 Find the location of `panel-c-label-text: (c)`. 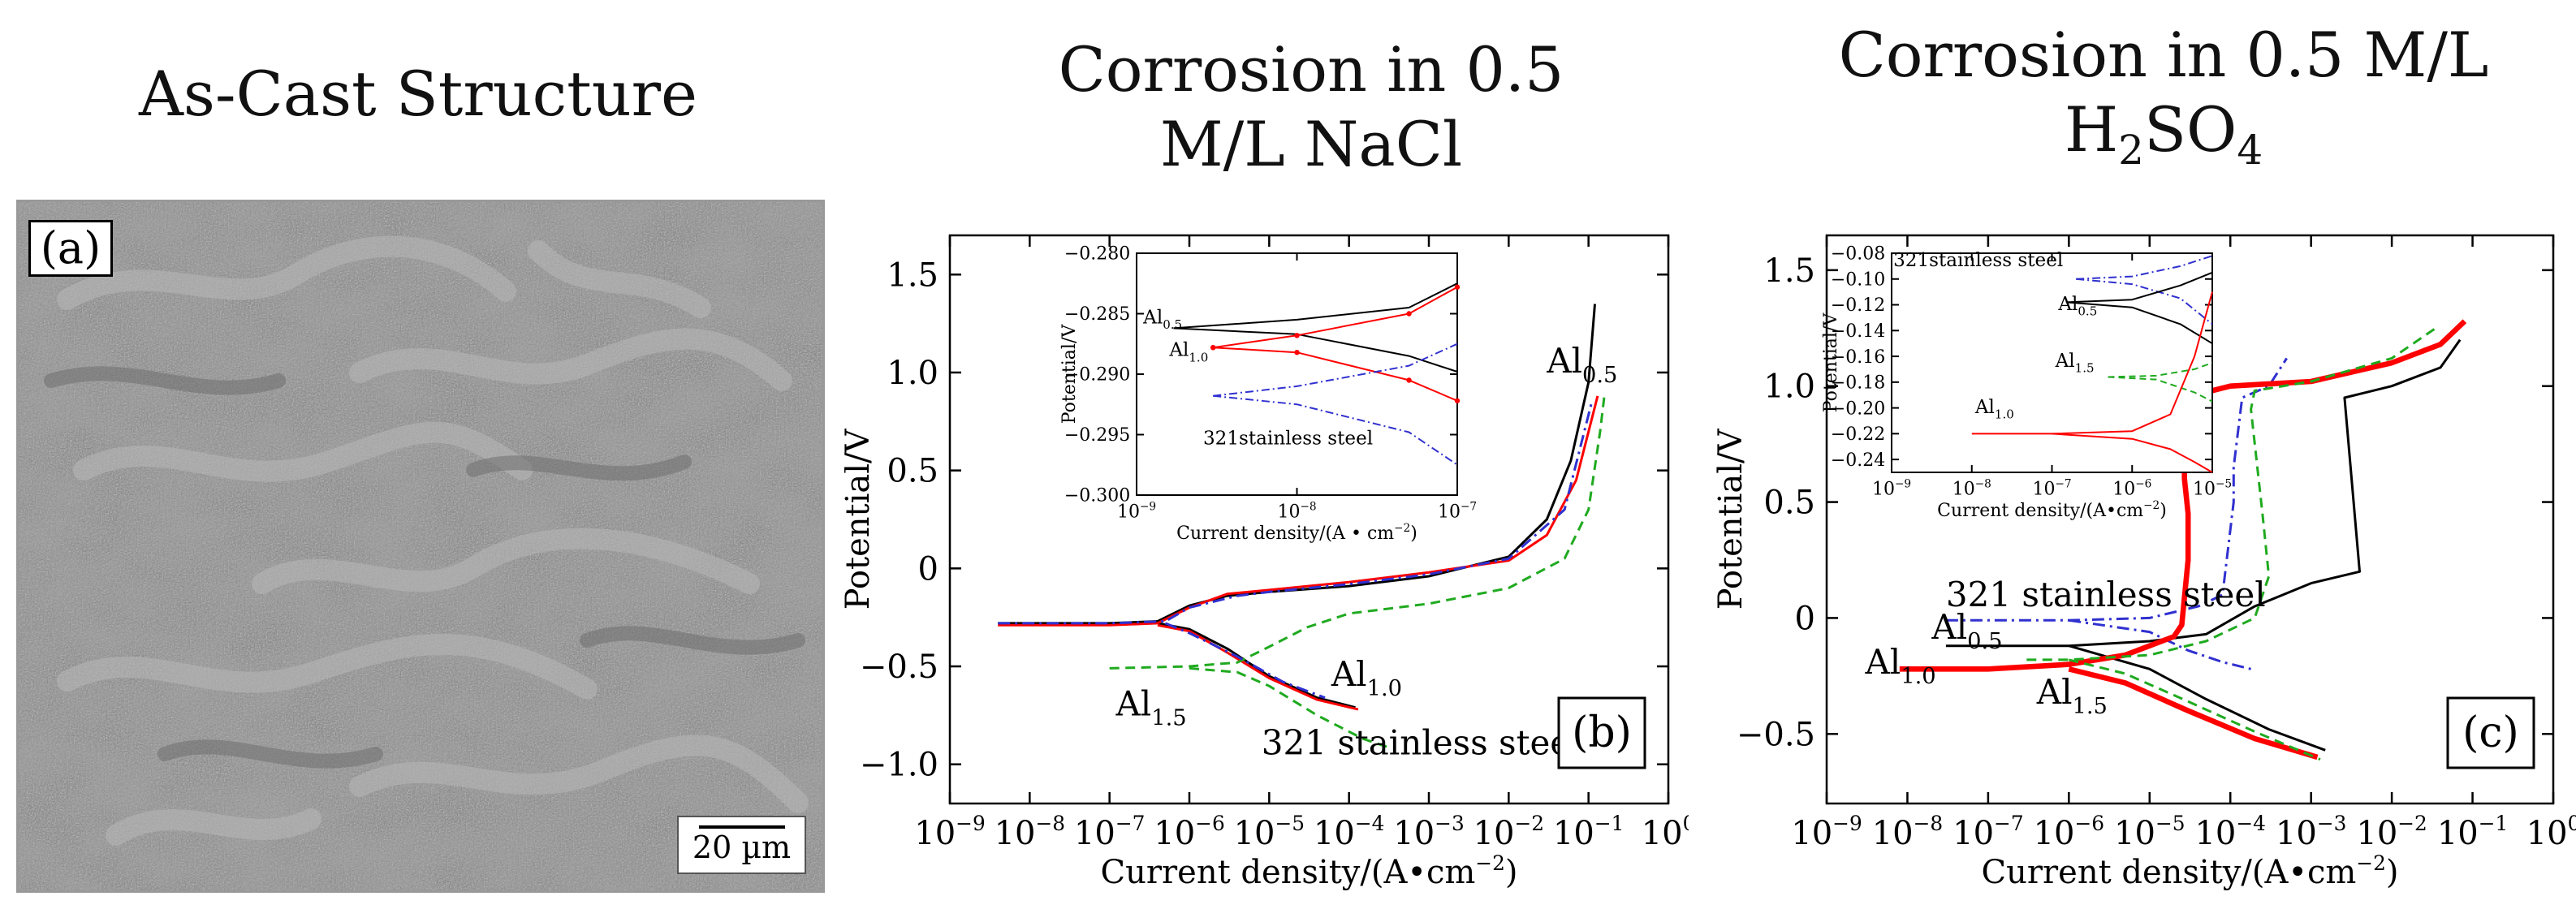

panel-c-label-text: (c) is located at coordinates (2490, 733).